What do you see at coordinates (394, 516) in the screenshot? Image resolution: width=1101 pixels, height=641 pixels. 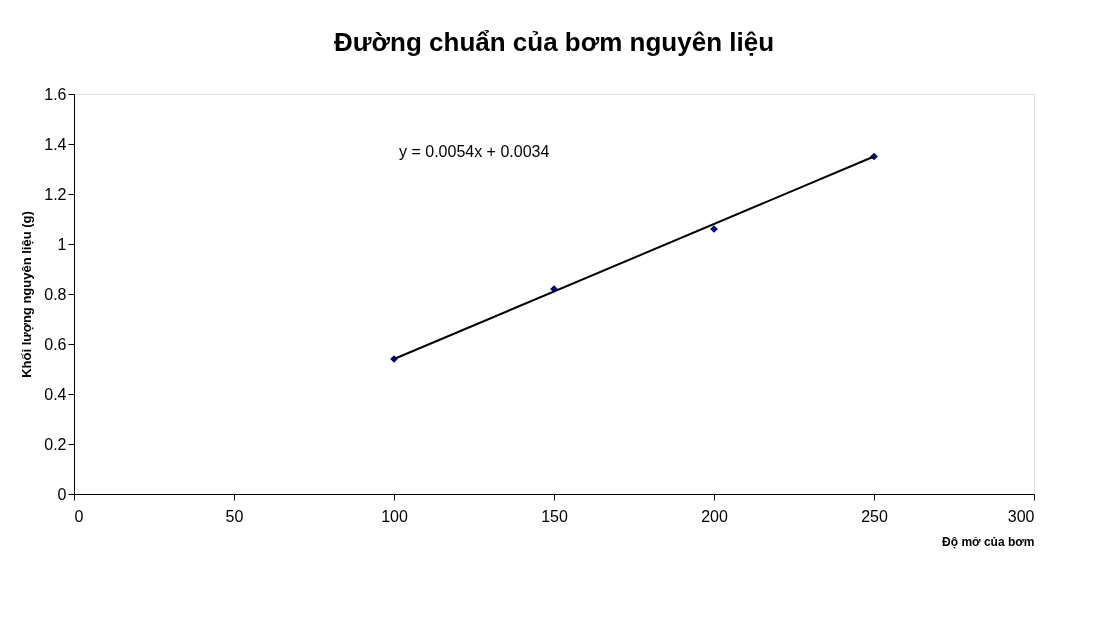 I see `x-tick-label: 100` at bounding box center [394, 516].